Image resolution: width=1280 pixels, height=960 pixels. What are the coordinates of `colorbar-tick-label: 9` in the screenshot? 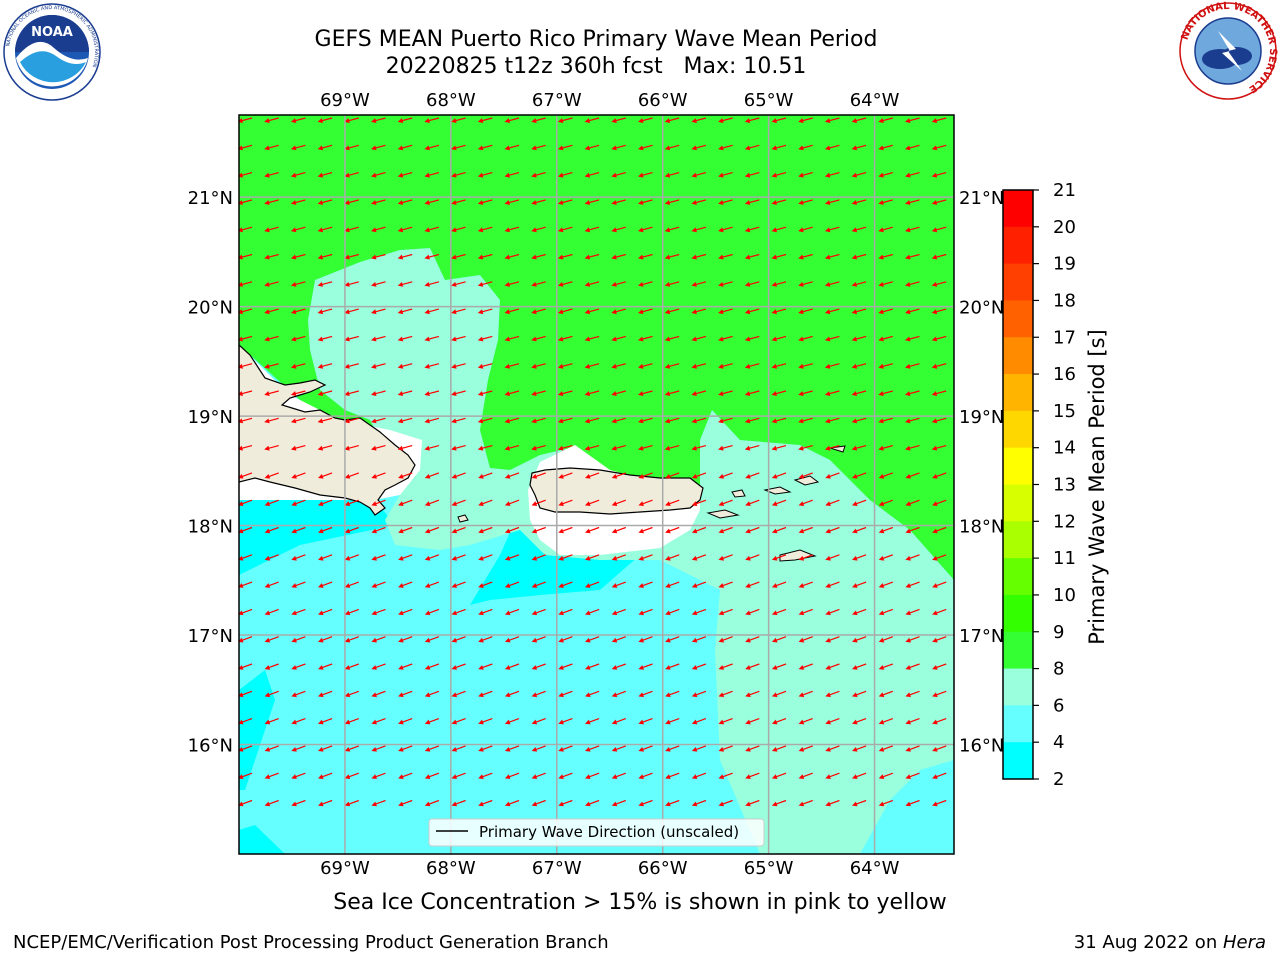 It's located at (1058, 632).